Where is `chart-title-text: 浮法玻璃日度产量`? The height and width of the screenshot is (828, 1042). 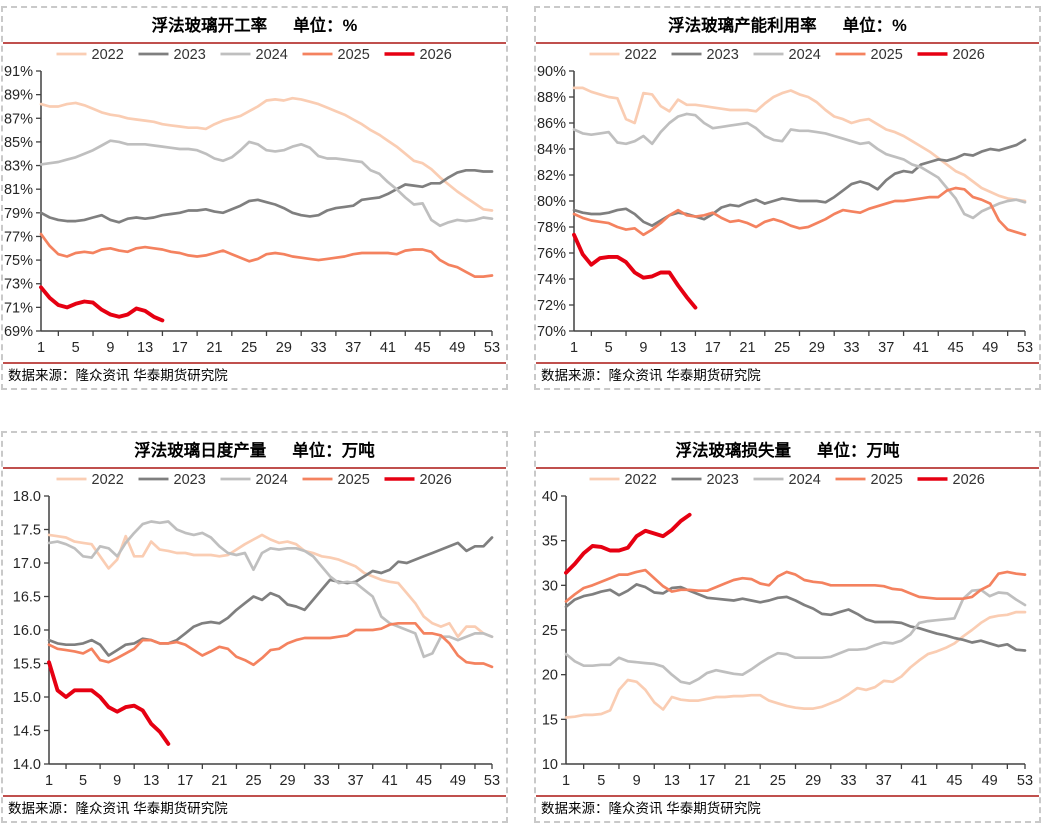 chart-title-text: 浮法玻璃日度产量 is located at coordinates (200, 451).